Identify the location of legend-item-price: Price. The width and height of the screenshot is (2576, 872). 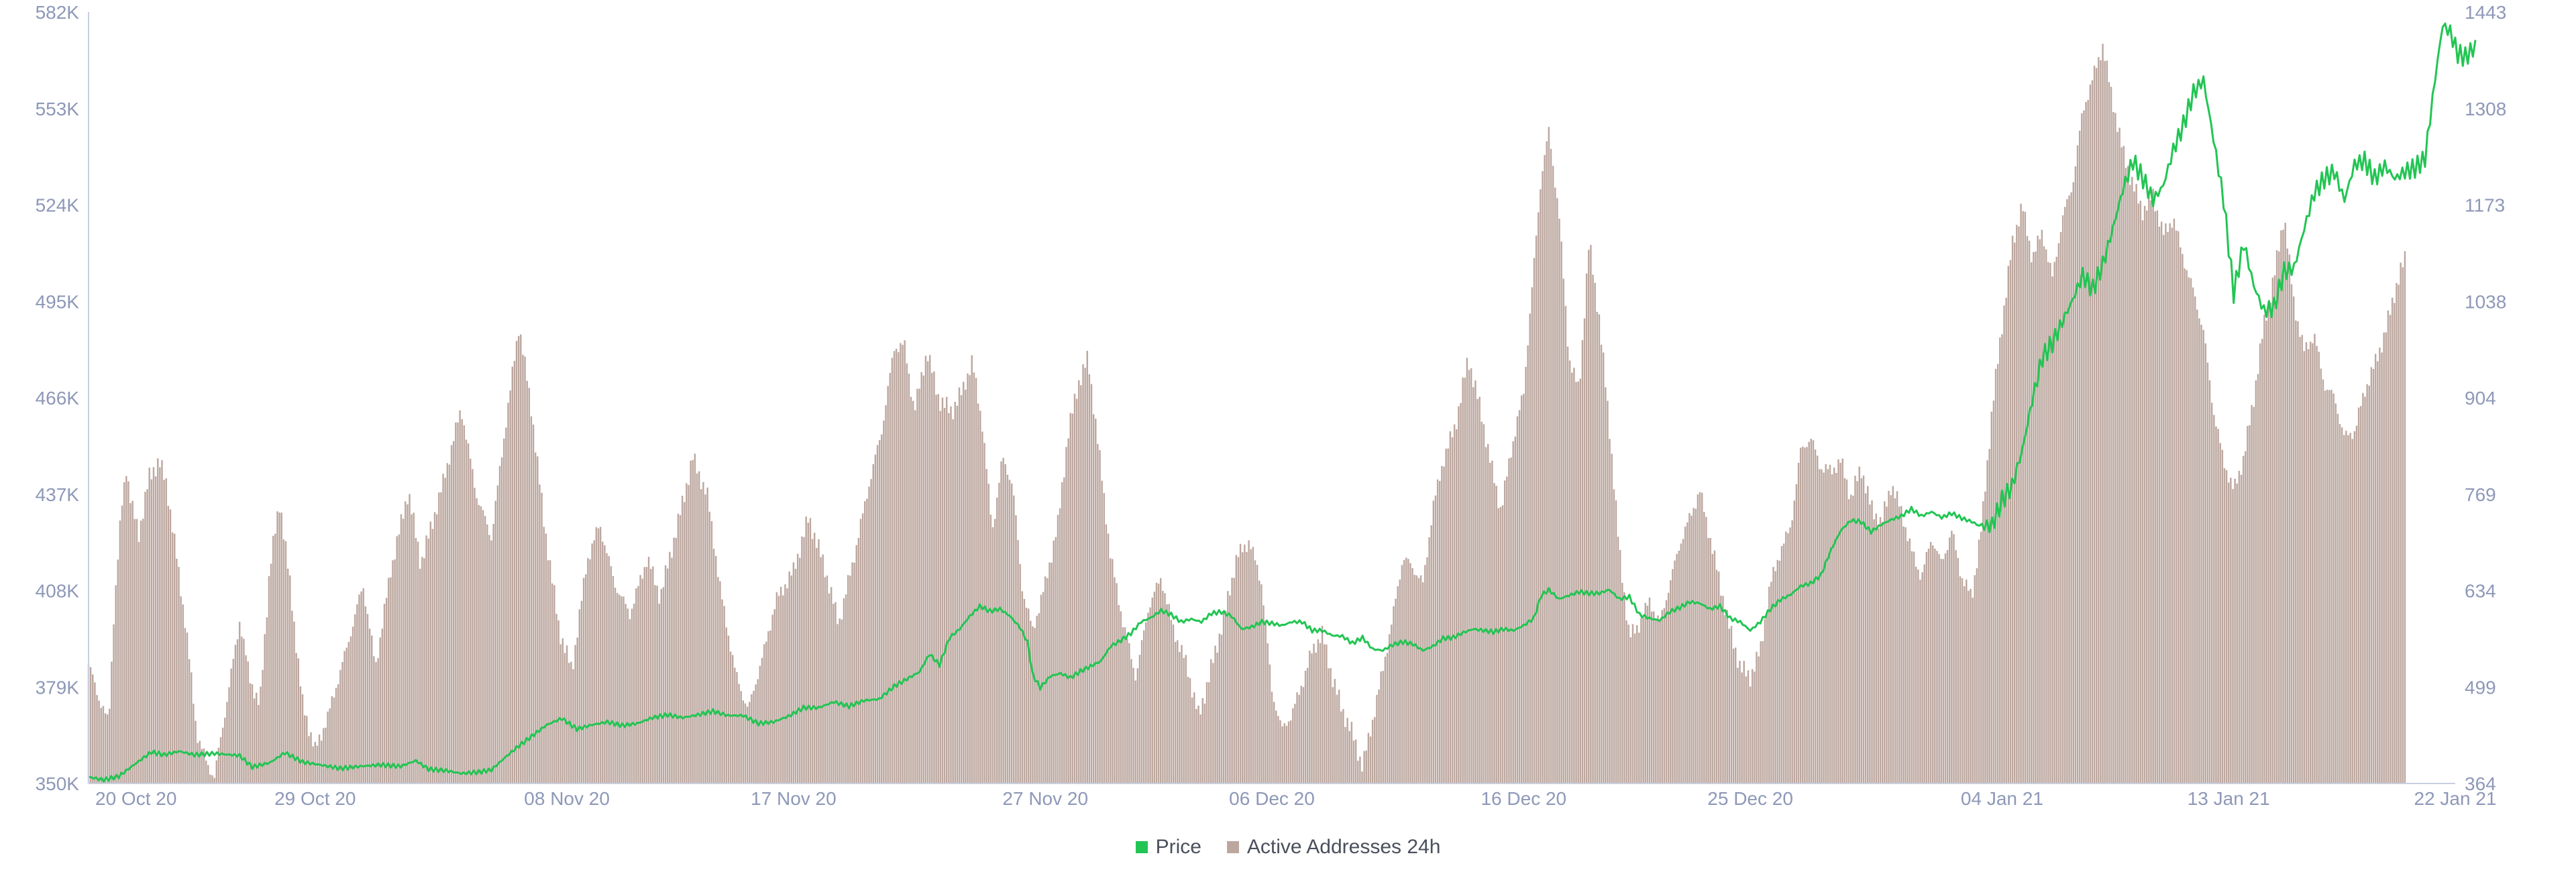
(1168, 848).